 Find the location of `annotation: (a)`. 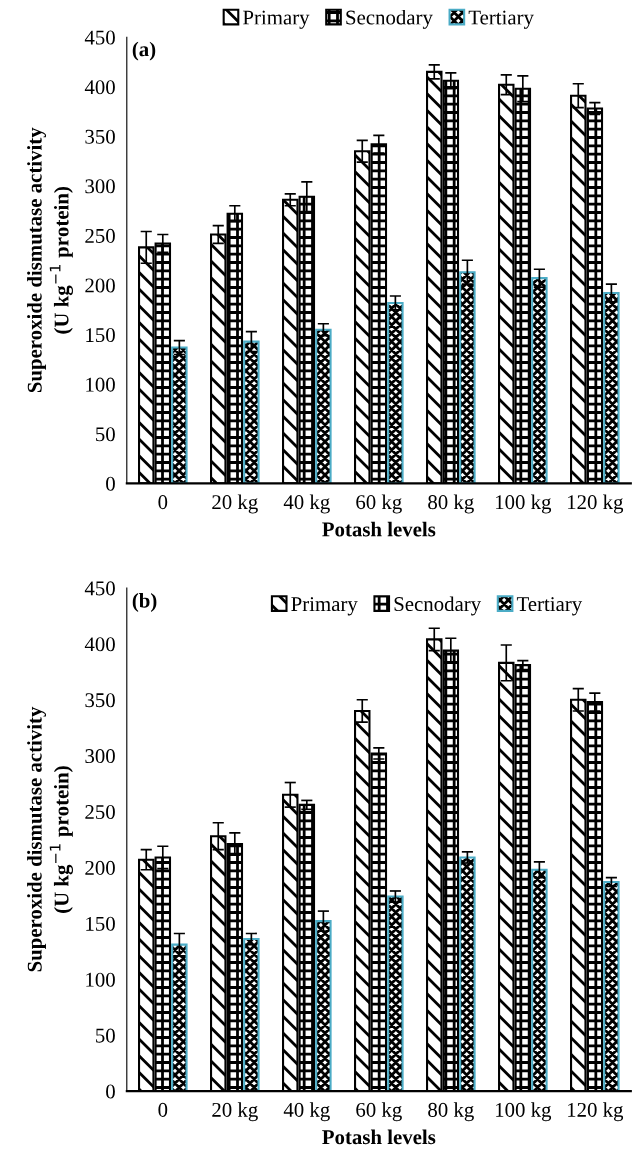

annotation: (a) is located at coordinates (144, 51).